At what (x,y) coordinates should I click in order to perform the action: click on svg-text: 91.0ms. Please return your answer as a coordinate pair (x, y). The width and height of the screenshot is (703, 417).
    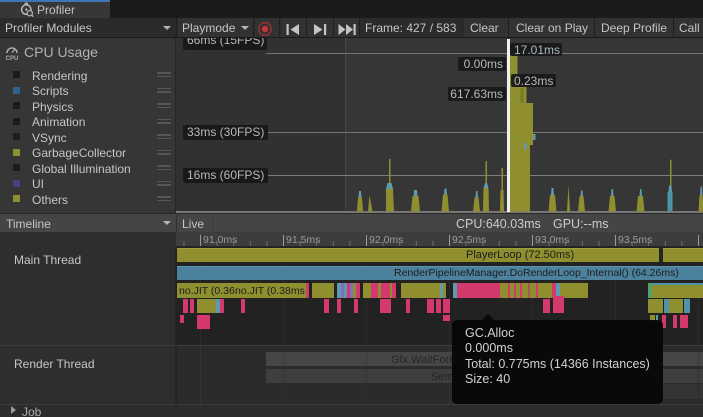
    Looking at the image, I should click on (220, 240).